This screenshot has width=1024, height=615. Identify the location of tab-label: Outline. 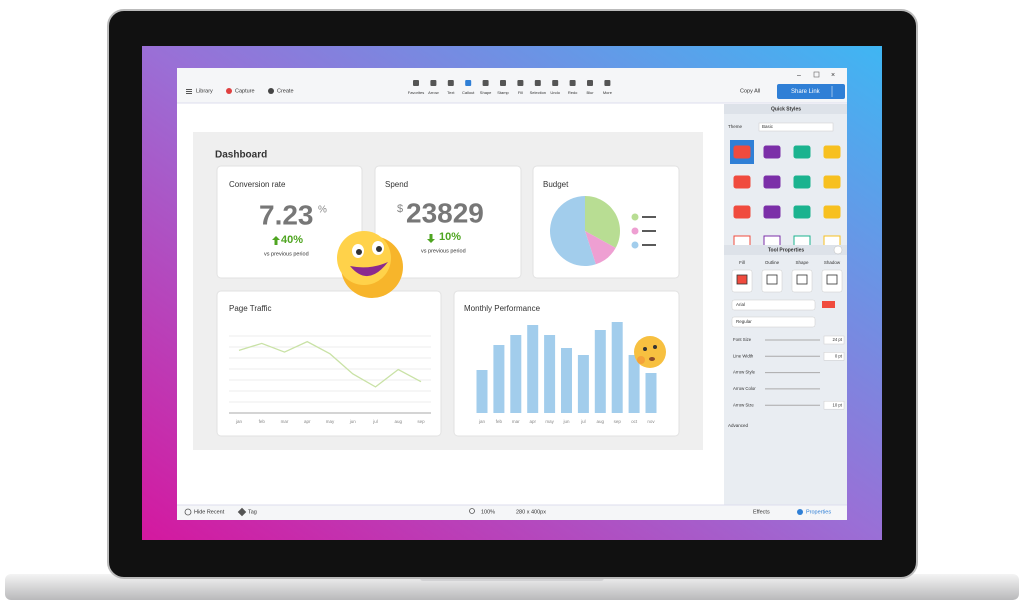
(772, 262).